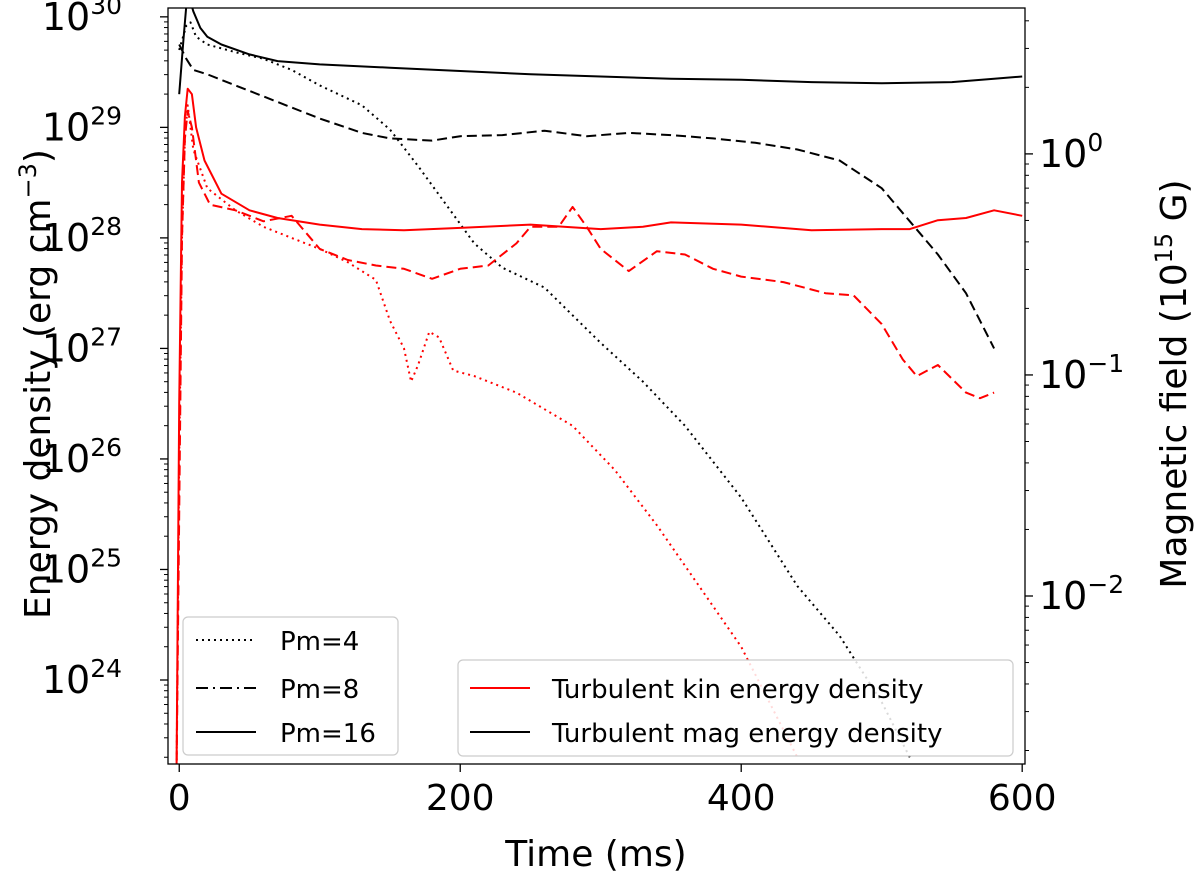 The image size is (1200, 880). I want to click on y-axis-right-label-main: Magnetic field (10, so click(1174, 425).